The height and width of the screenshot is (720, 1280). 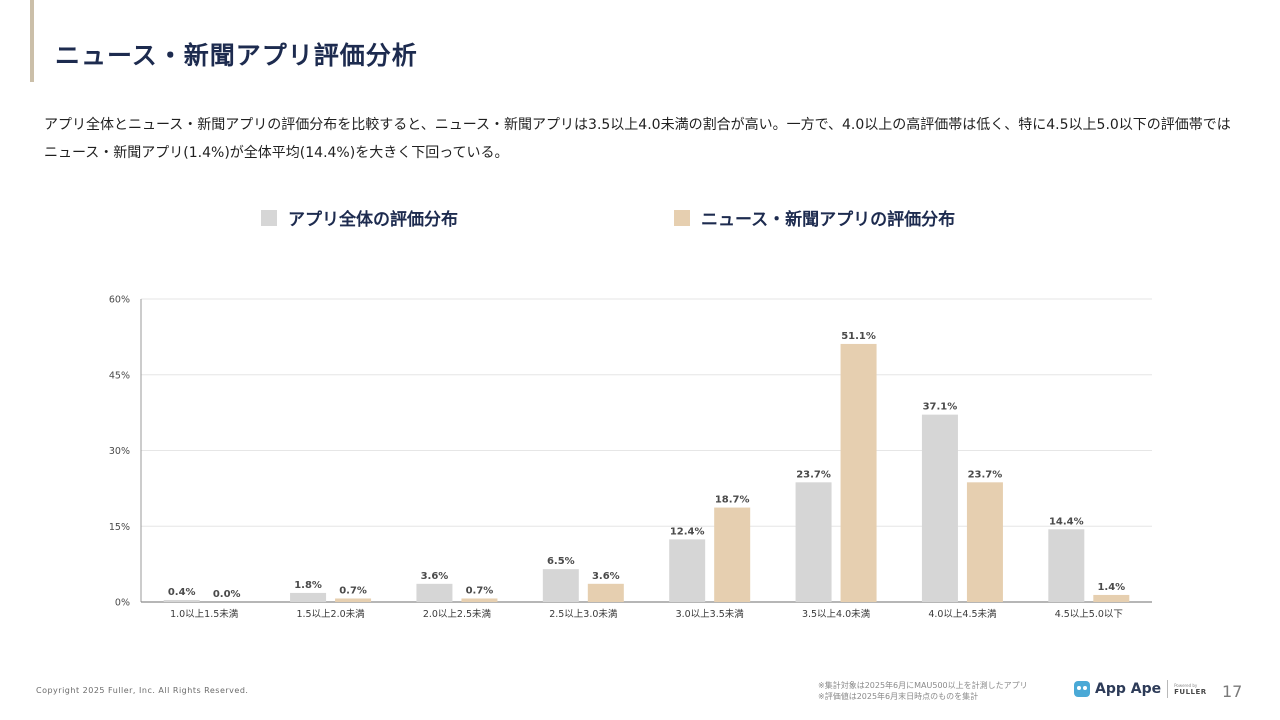 What do you see at coordinates (227, 594) in the screenshot?
I see `data-label: 0.0%` at bounding box center [227, 594].